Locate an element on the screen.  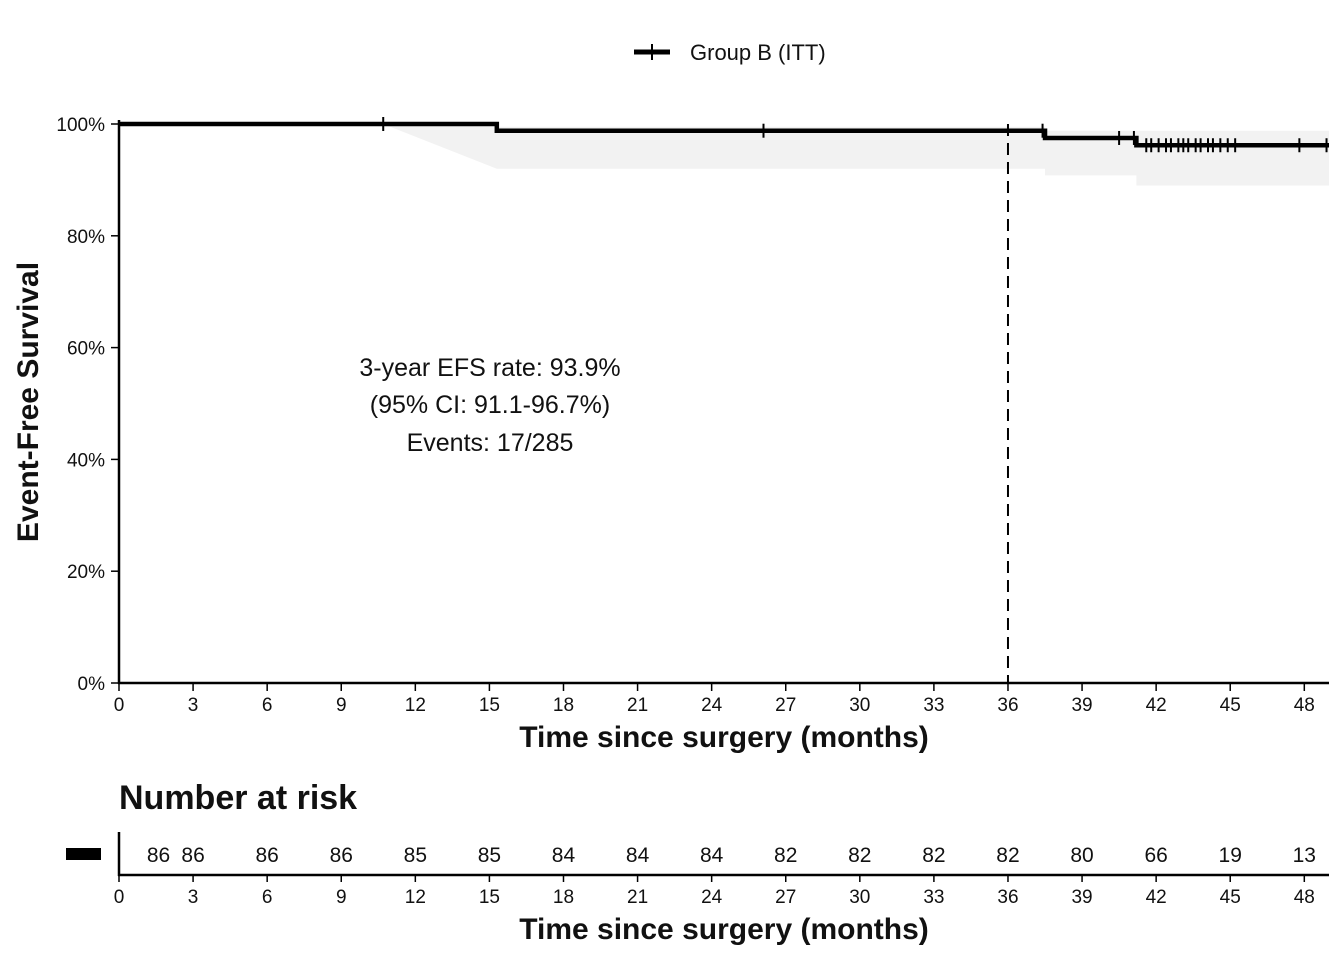
risk-x-tick-label: 39 is located at coordinates (1081, 897).